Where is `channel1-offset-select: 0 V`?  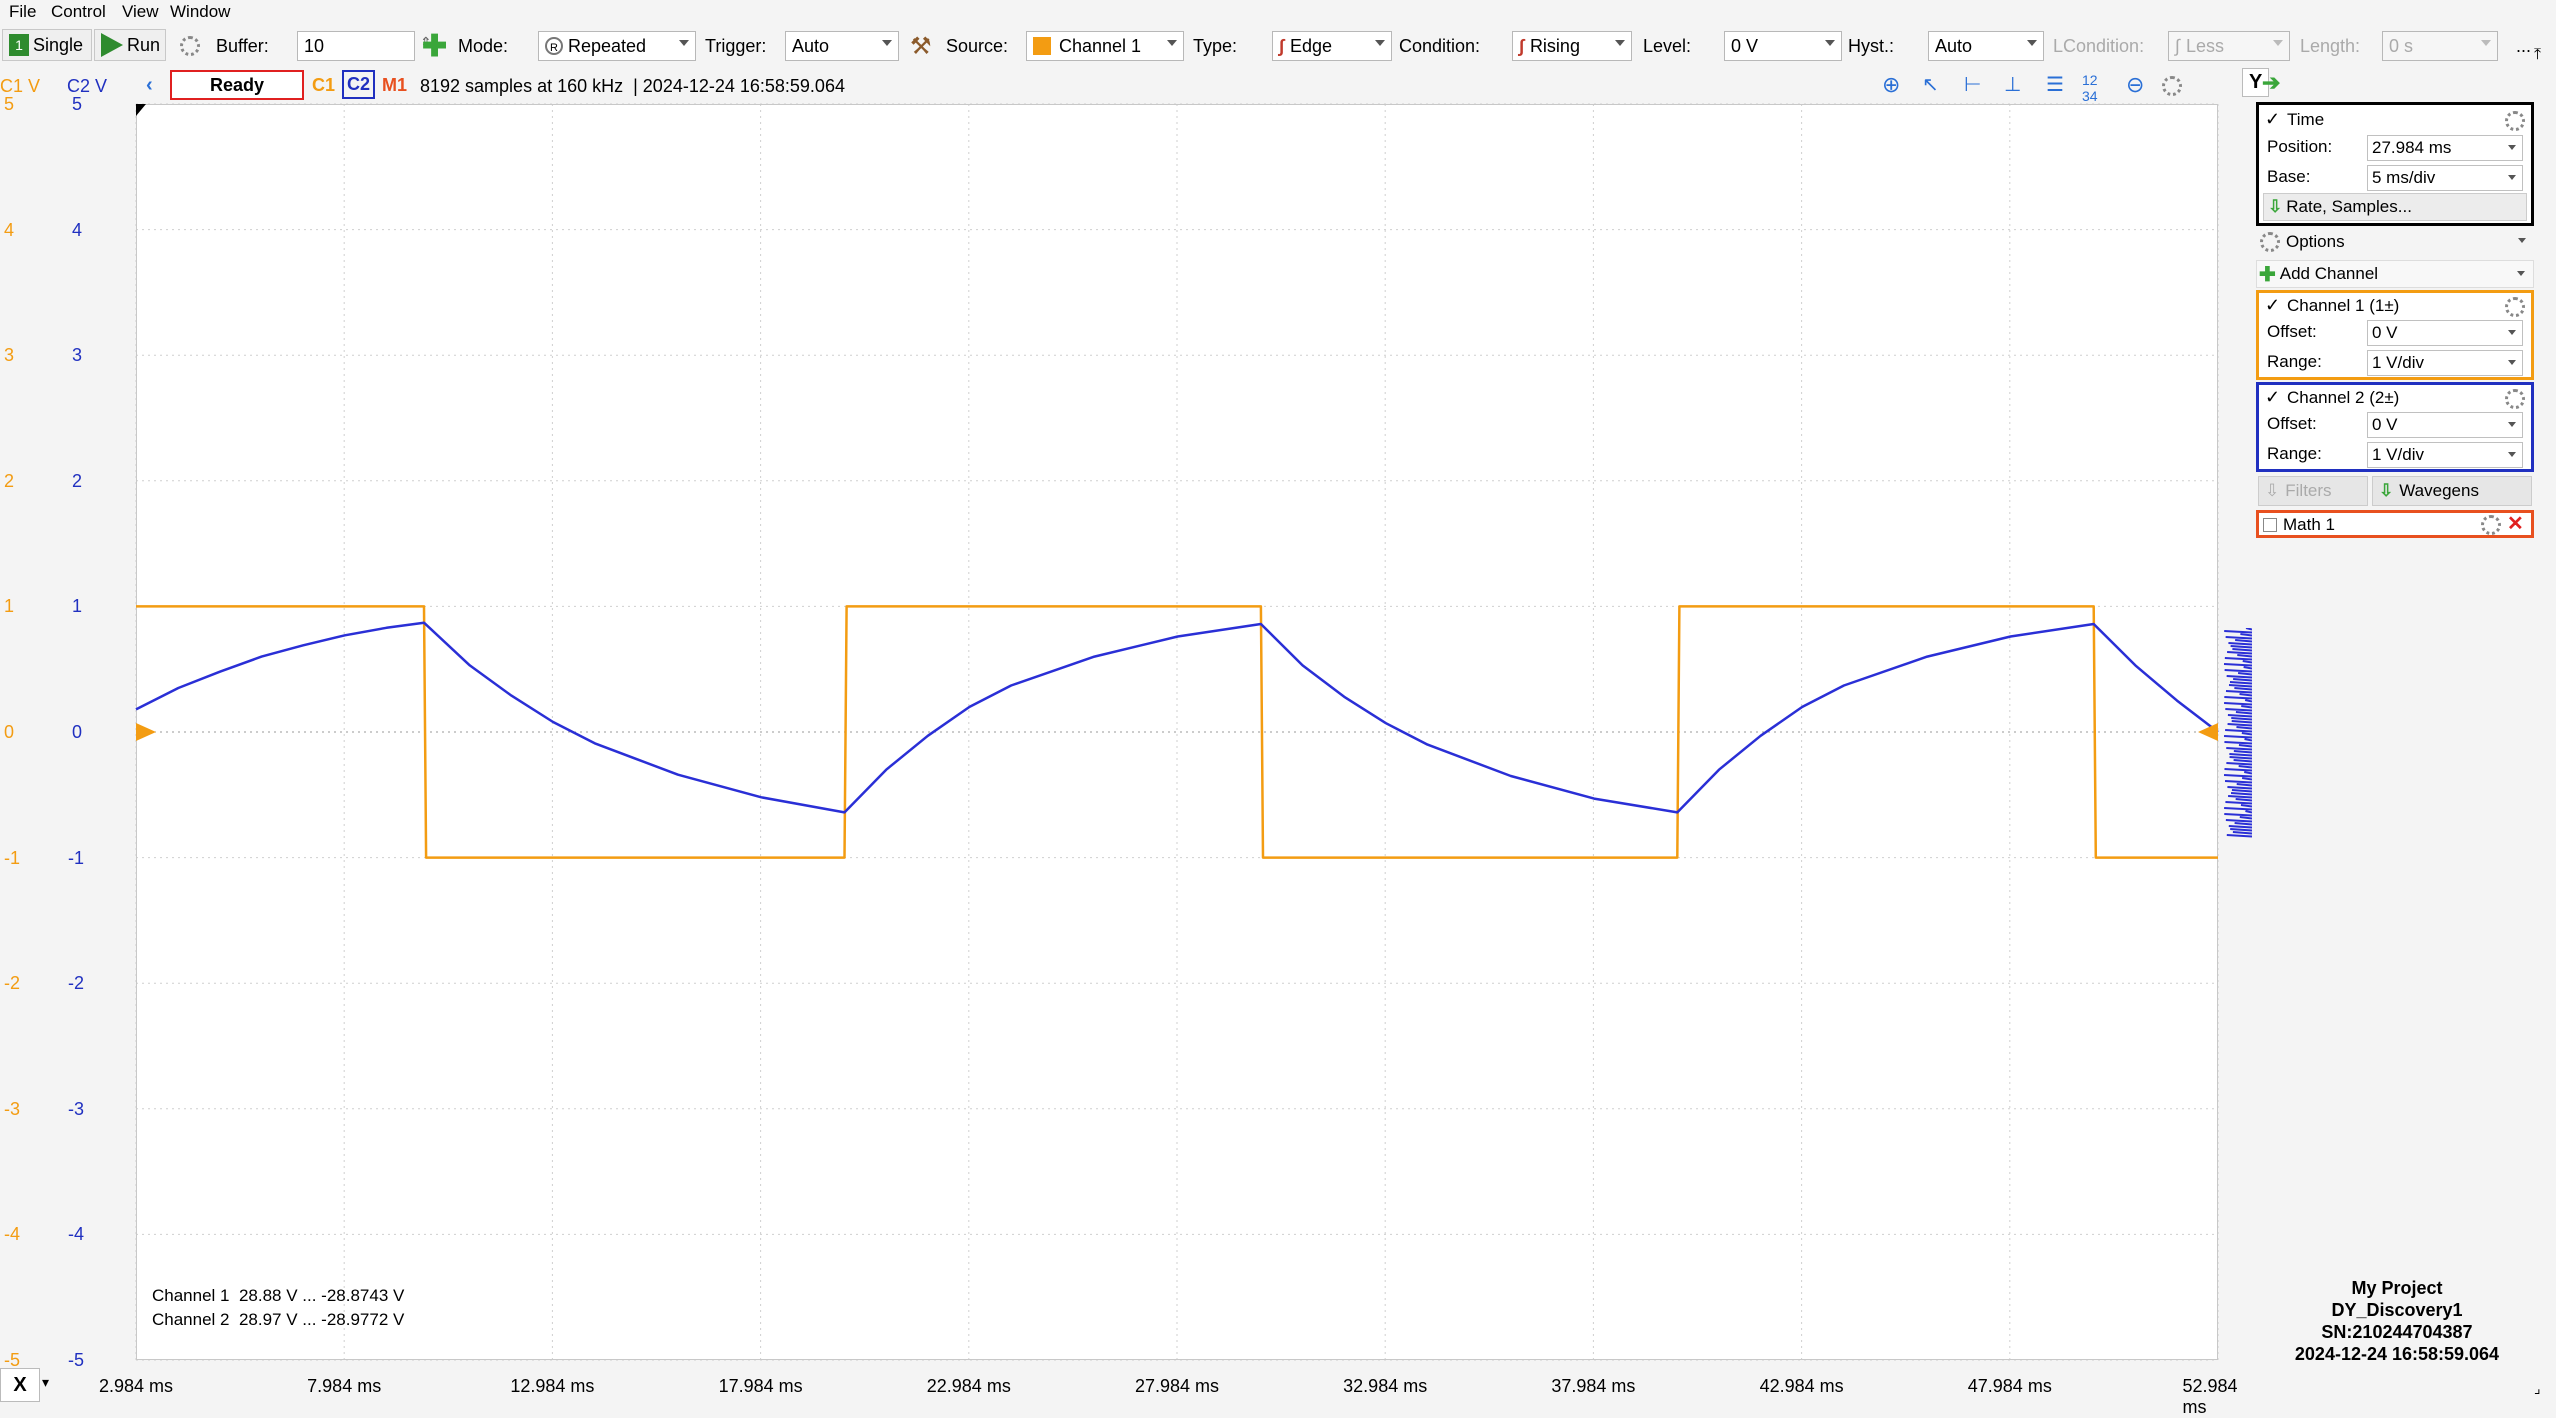 channel1-offset-select: 0 V is located at coordinates (2445, 333).